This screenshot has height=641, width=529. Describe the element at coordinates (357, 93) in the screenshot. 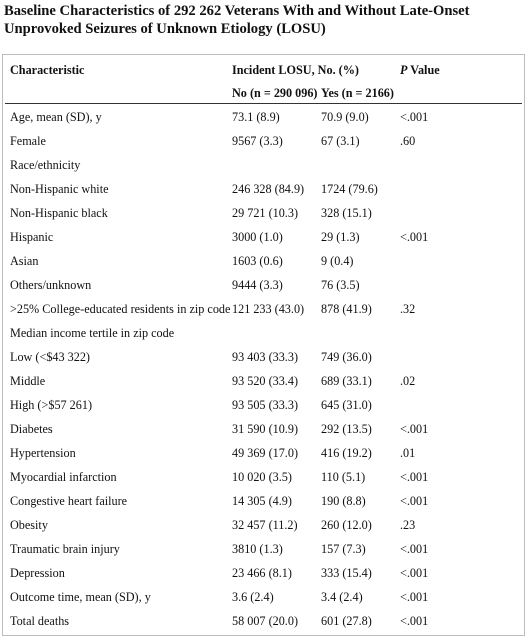

I see `column-header: Yes (n = 2166)` at that location.